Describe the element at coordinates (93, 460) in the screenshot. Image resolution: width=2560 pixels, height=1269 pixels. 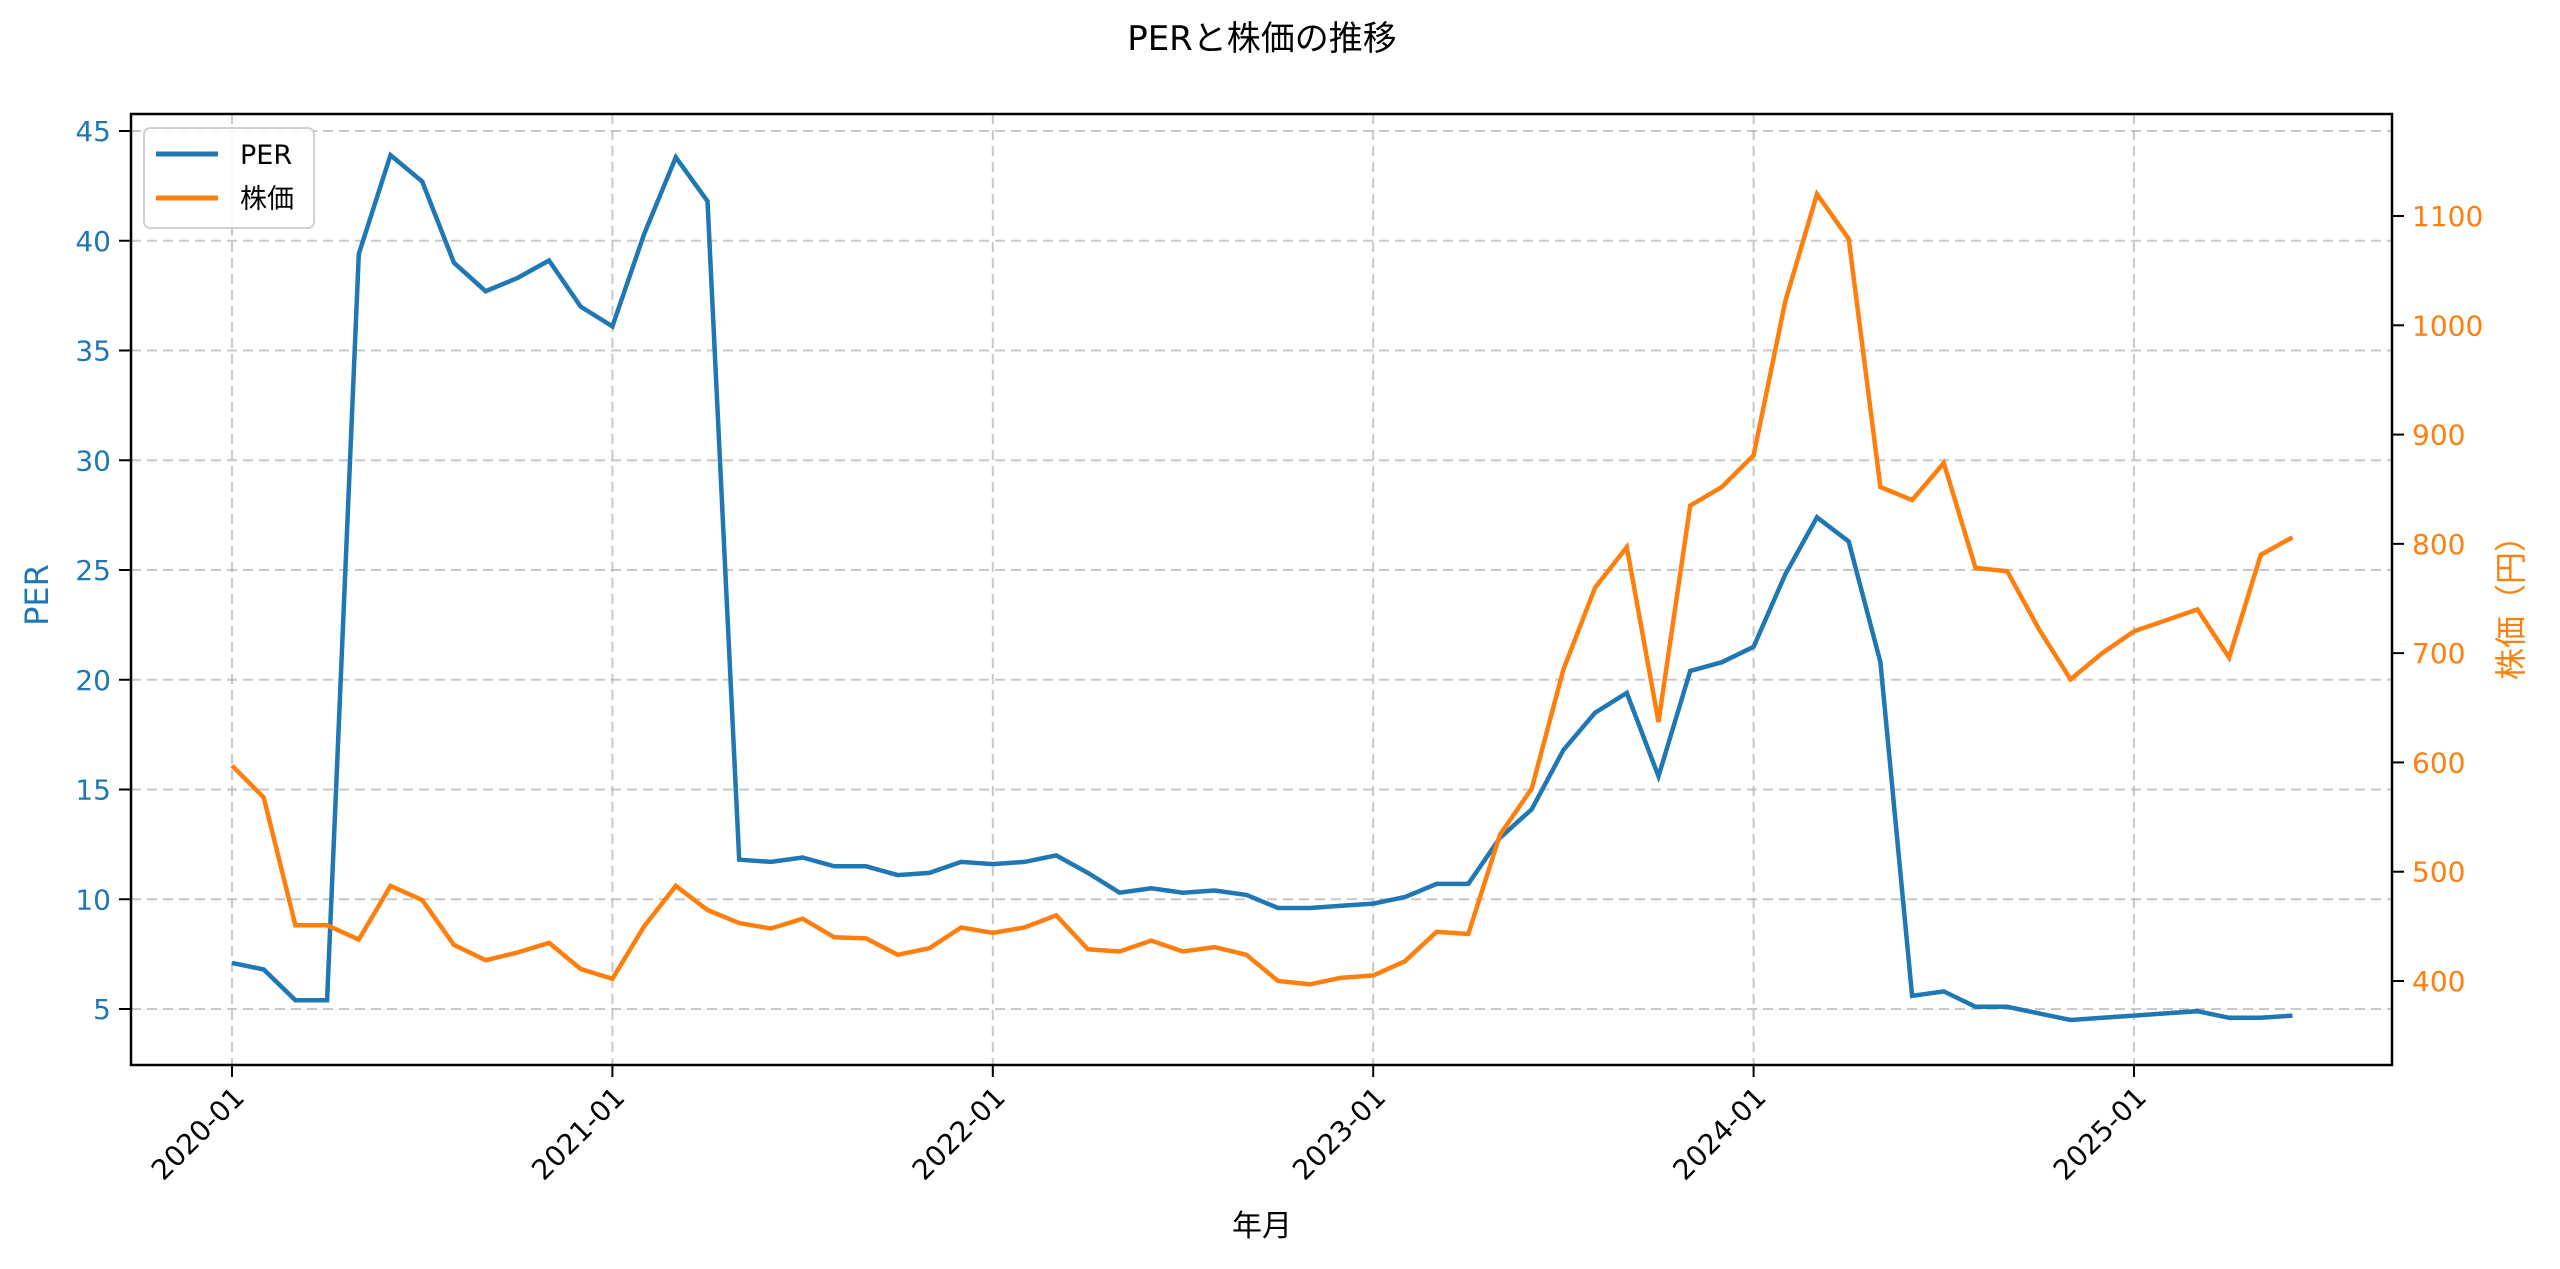
I see `y-tick-label-left: 30` at that location.